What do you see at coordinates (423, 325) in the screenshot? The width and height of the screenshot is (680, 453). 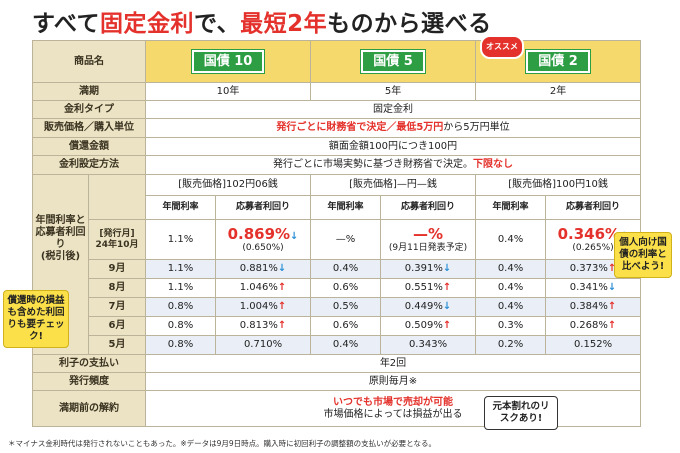 I see `yield-value: 0.509%` at bounding box center [423, 325].